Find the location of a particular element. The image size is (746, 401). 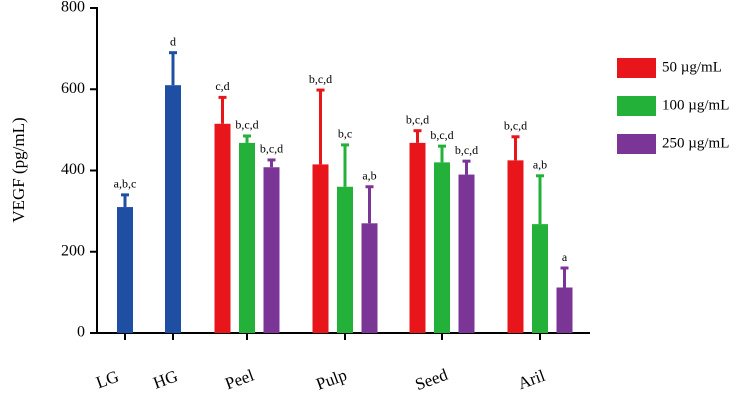

legend-label: 50 µg/mL is located at coordinates (692, 67).